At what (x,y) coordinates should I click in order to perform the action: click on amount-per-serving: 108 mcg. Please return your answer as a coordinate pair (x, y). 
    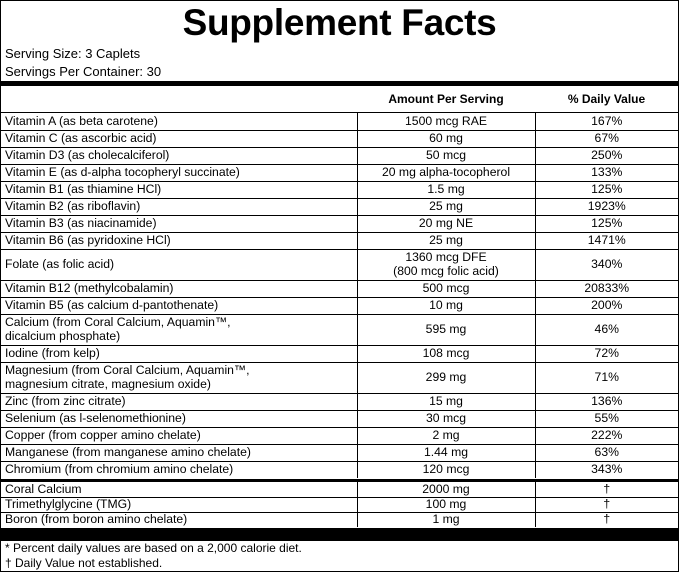
    Looking at the image, I should click on (445, 353).